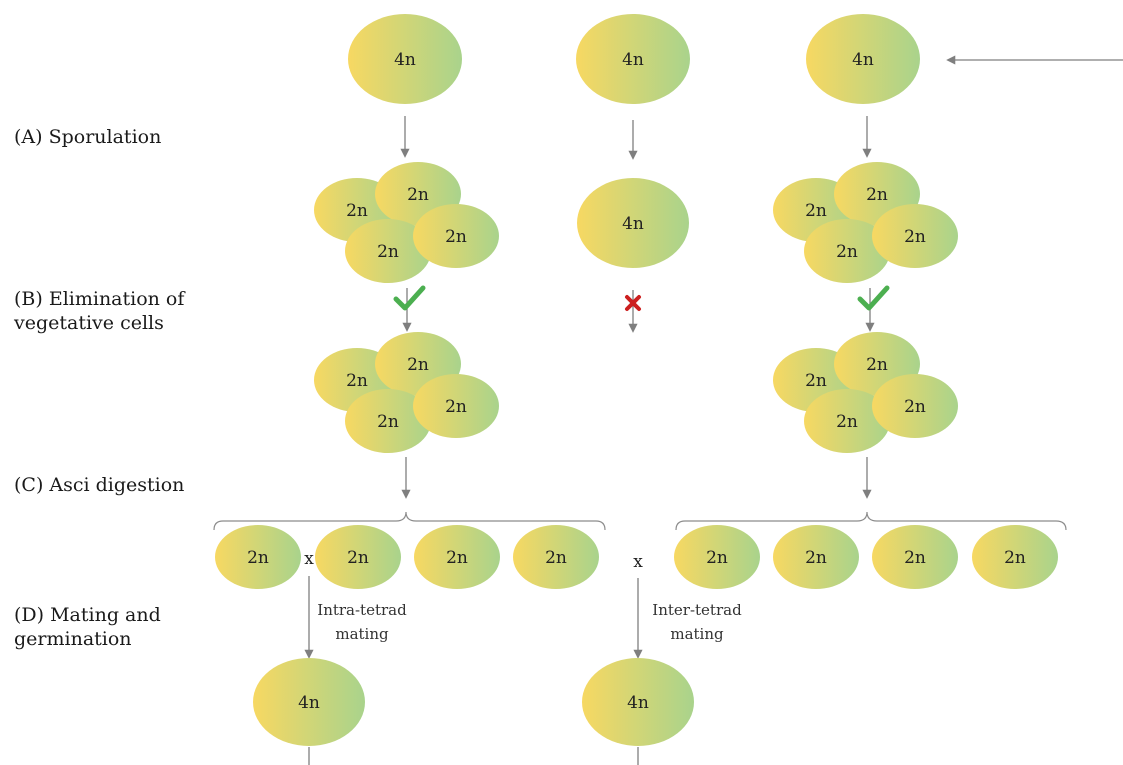 This screenshot has width=1123, height=765. I want to click on brace-right, so click(871, 521).